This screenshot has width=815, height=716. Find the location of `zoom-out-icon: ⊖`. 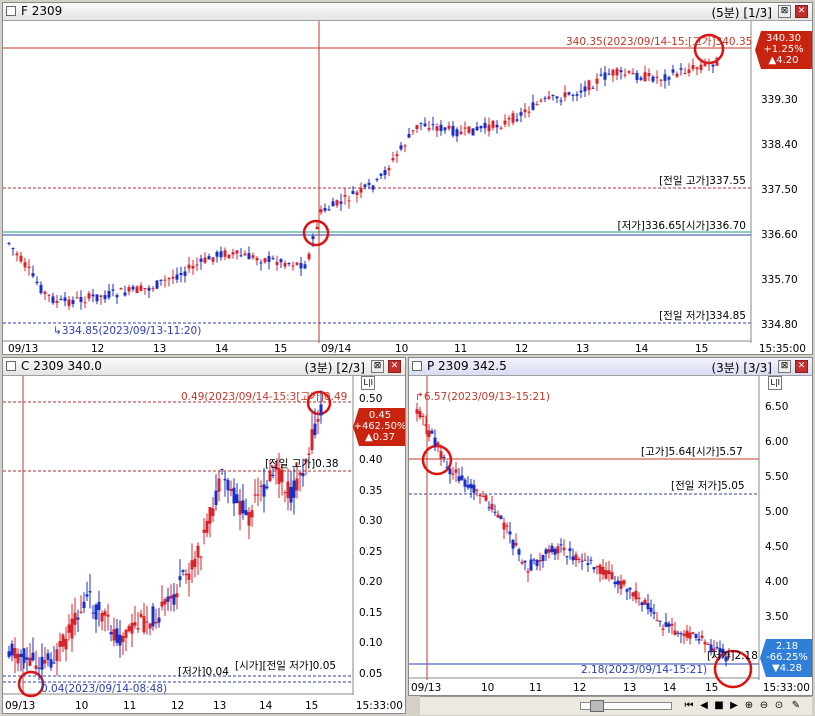

zoom-out-icon: ⊖ is located at coordinates (764, 705).